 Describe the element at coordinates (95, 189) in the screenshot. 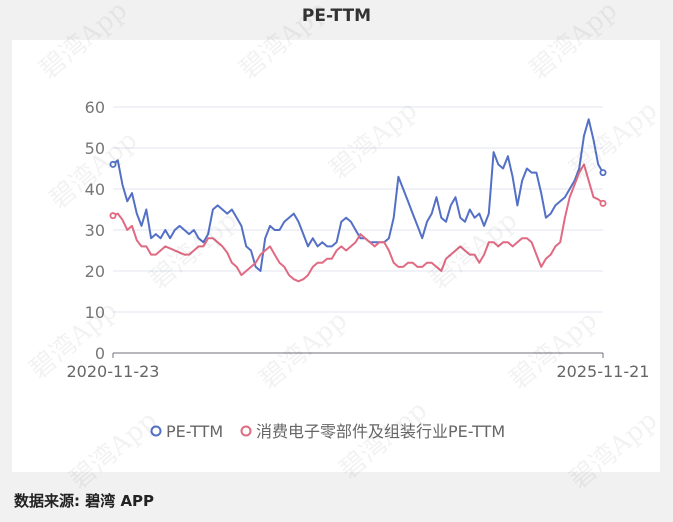

I see `y-tick-label-40: 40` at that location.